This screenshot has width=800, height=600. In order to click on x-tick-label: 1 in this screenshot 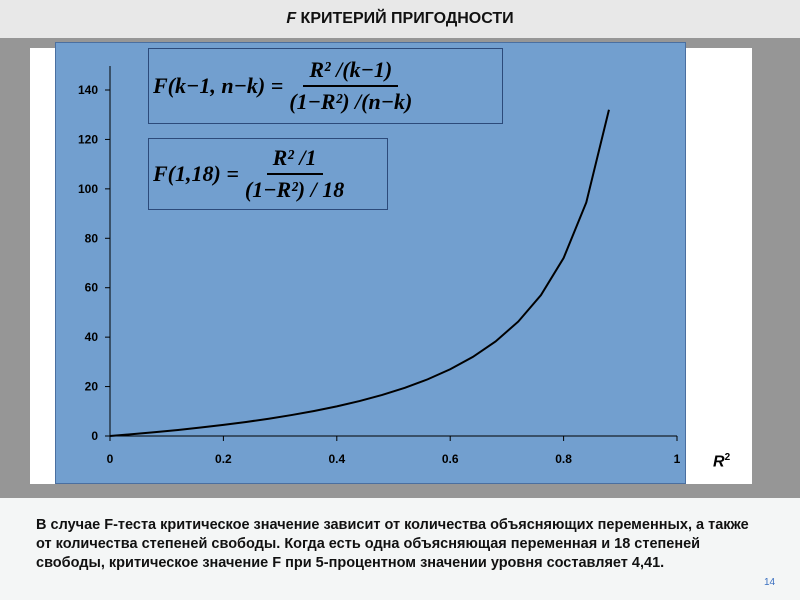, I will do `click(677, 459)`.